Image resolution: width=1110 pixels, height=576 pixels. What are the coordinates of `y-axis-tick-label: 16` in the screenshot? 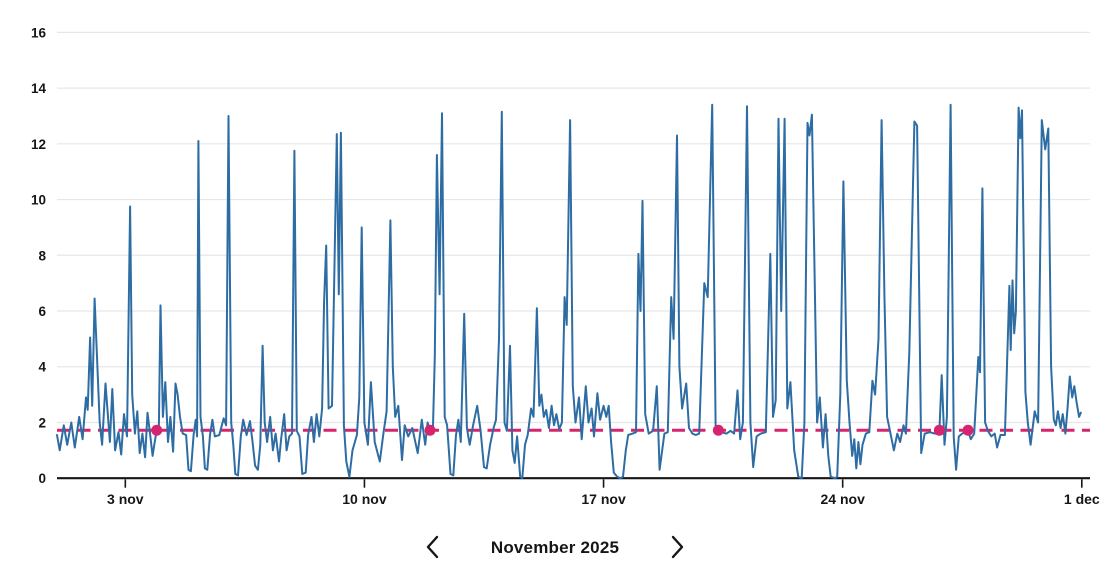 It's located at (39, 32).